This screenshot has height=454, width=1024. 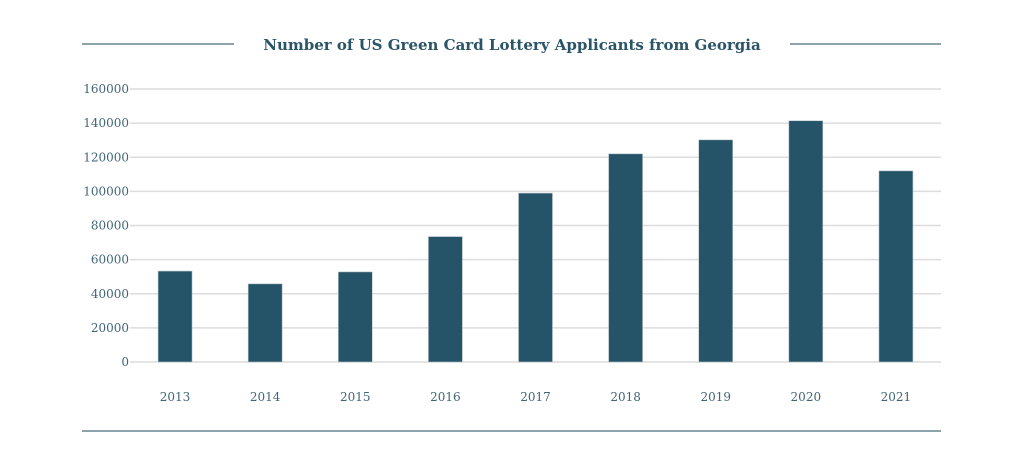 What do you see at coordinates (106, 157) in the screenshot?
I see `y-tick-label: 120000` at bounding box center [106, 157].